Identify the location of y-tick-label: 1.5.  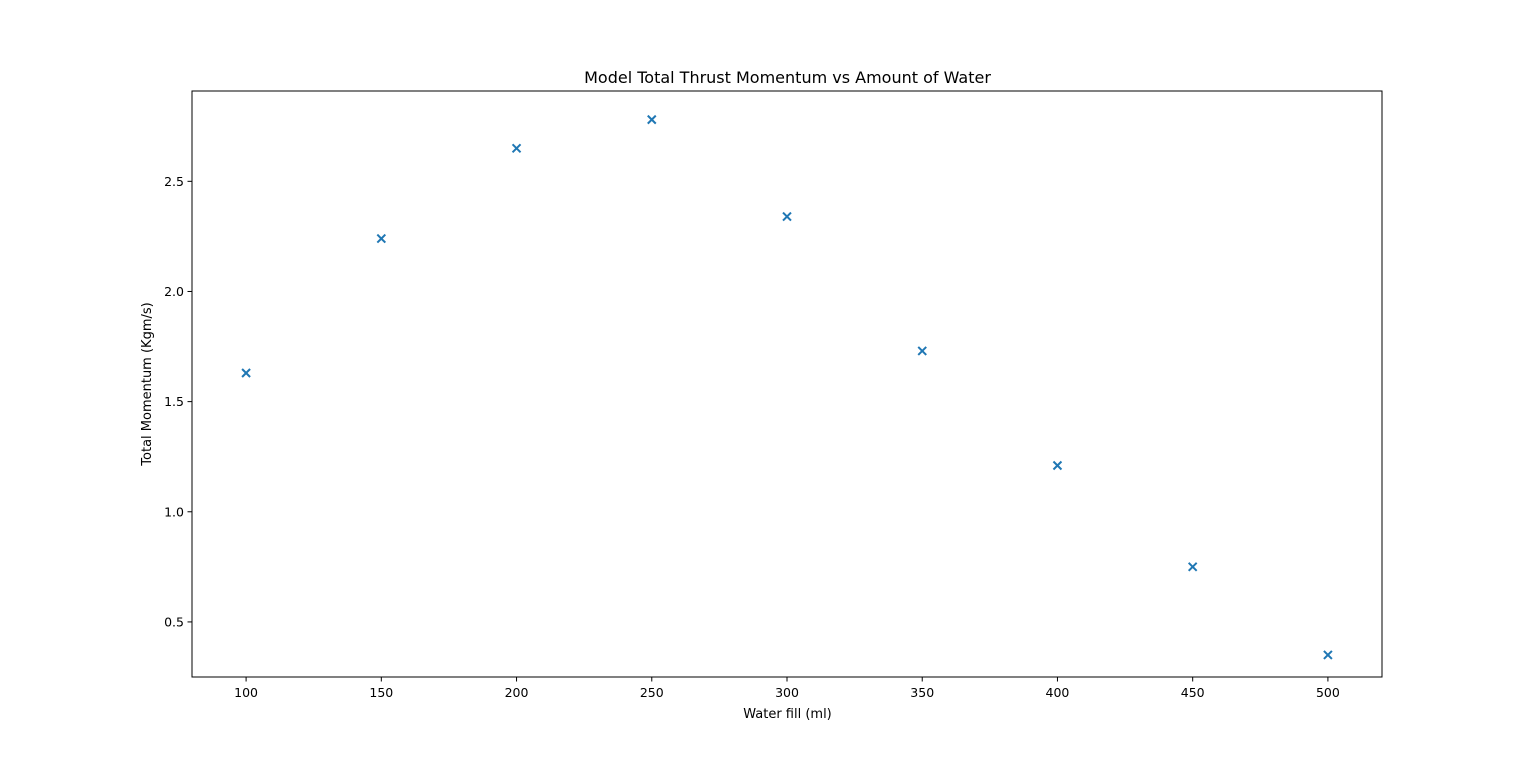
(174, 401).